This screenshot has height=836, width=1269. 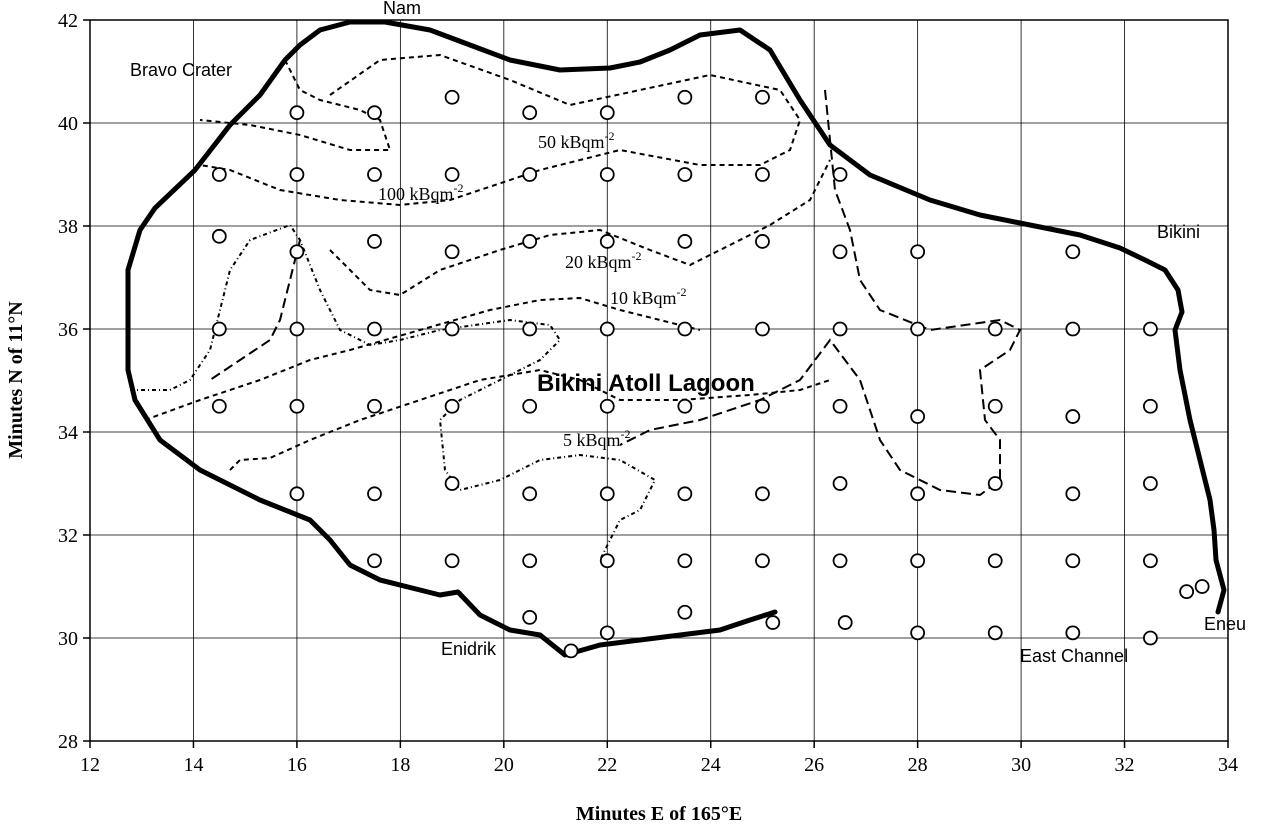 What do you see at coordinates (1074, 656) in the screenshot?
I see `place-label: East Channel` at bounding box center [1074, 656].